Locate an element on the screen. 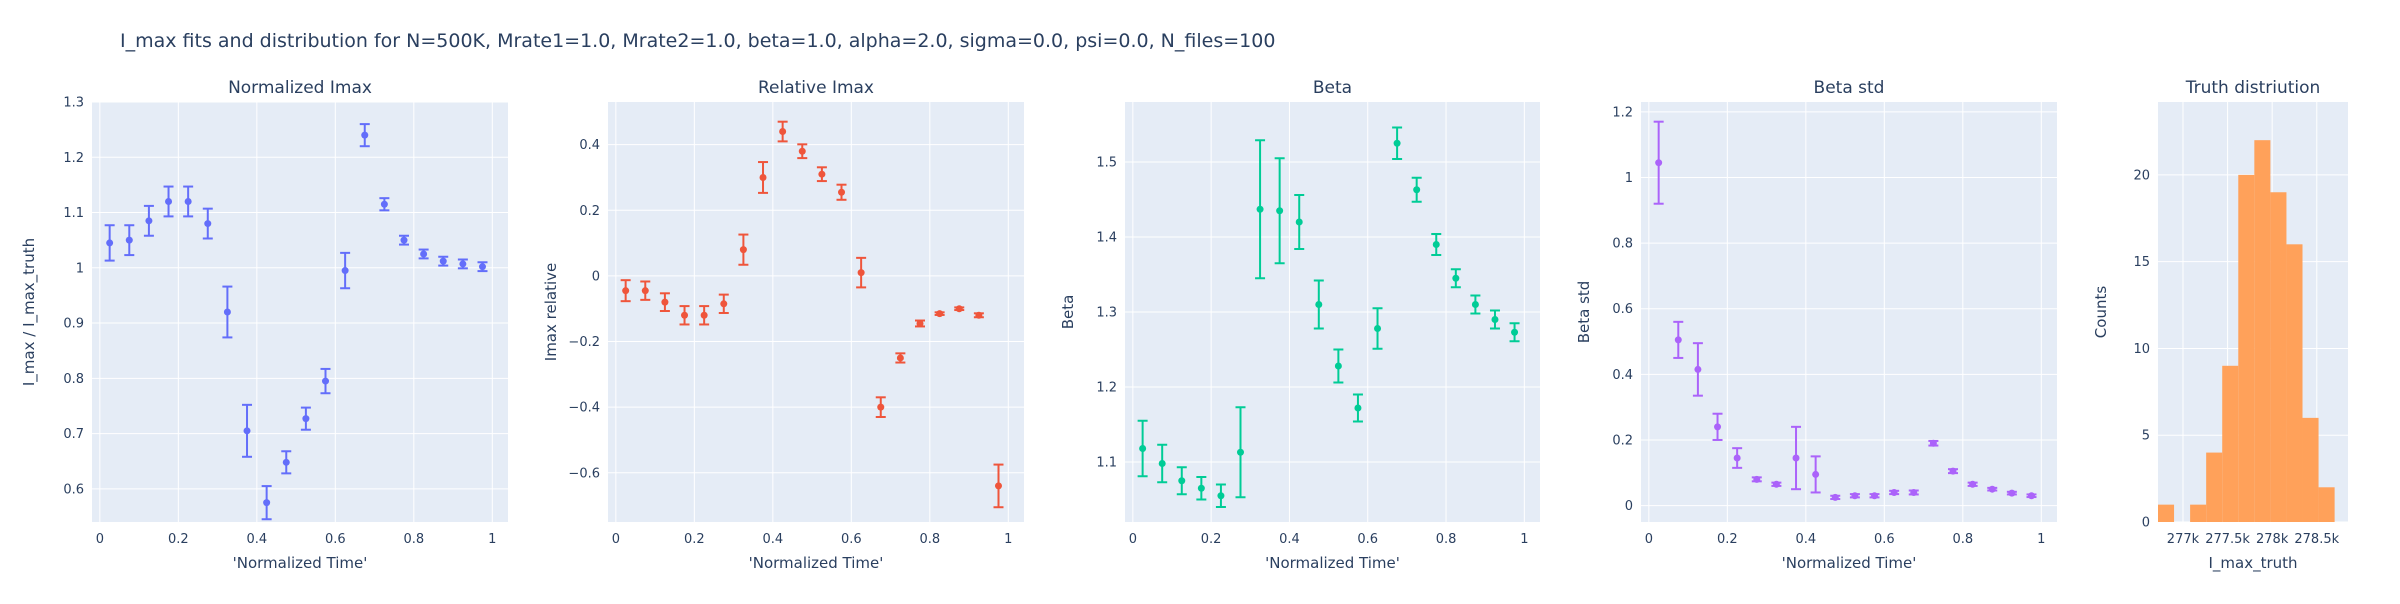  y-tick-label: −0.6 is located at coordinates (584, 473).